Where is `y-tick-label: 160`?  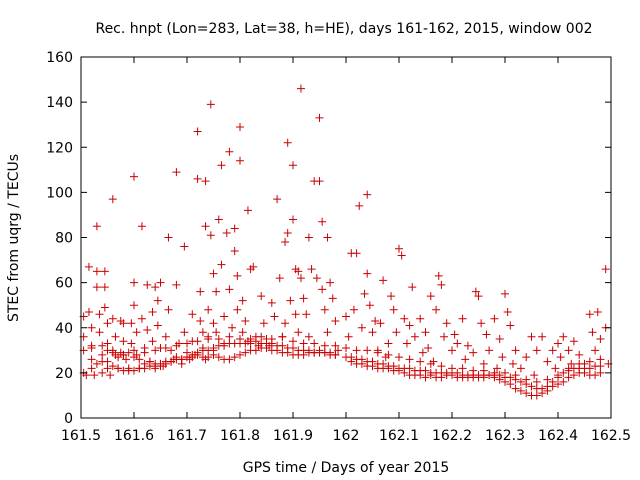 y-tick-label: 160 is located at coordinates (59, 58).